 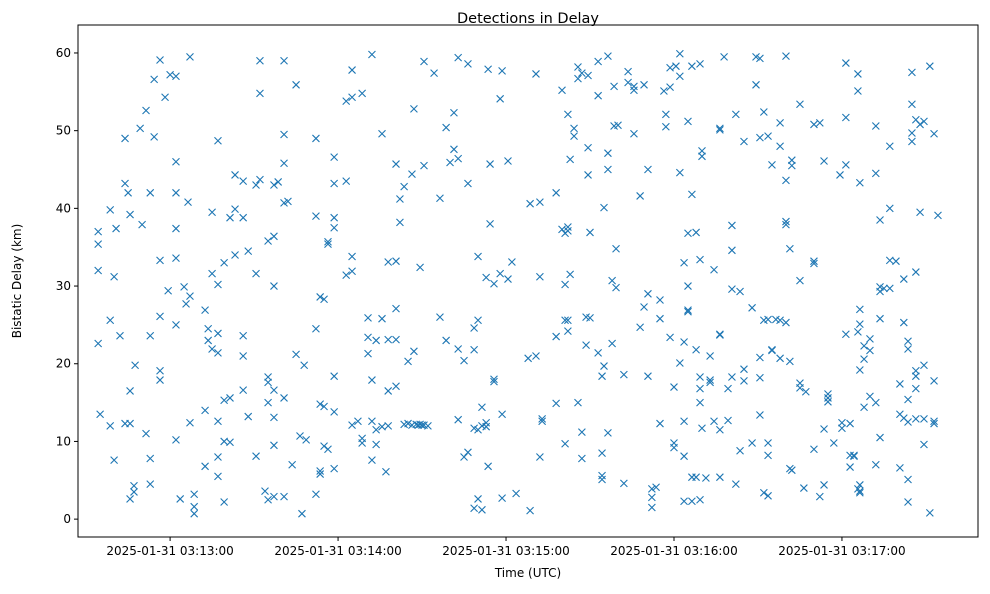 What do you see at coordinates (63, 286) in the screenshot?
I see `y-tick-label: 30` at bounding box center [63, 286].